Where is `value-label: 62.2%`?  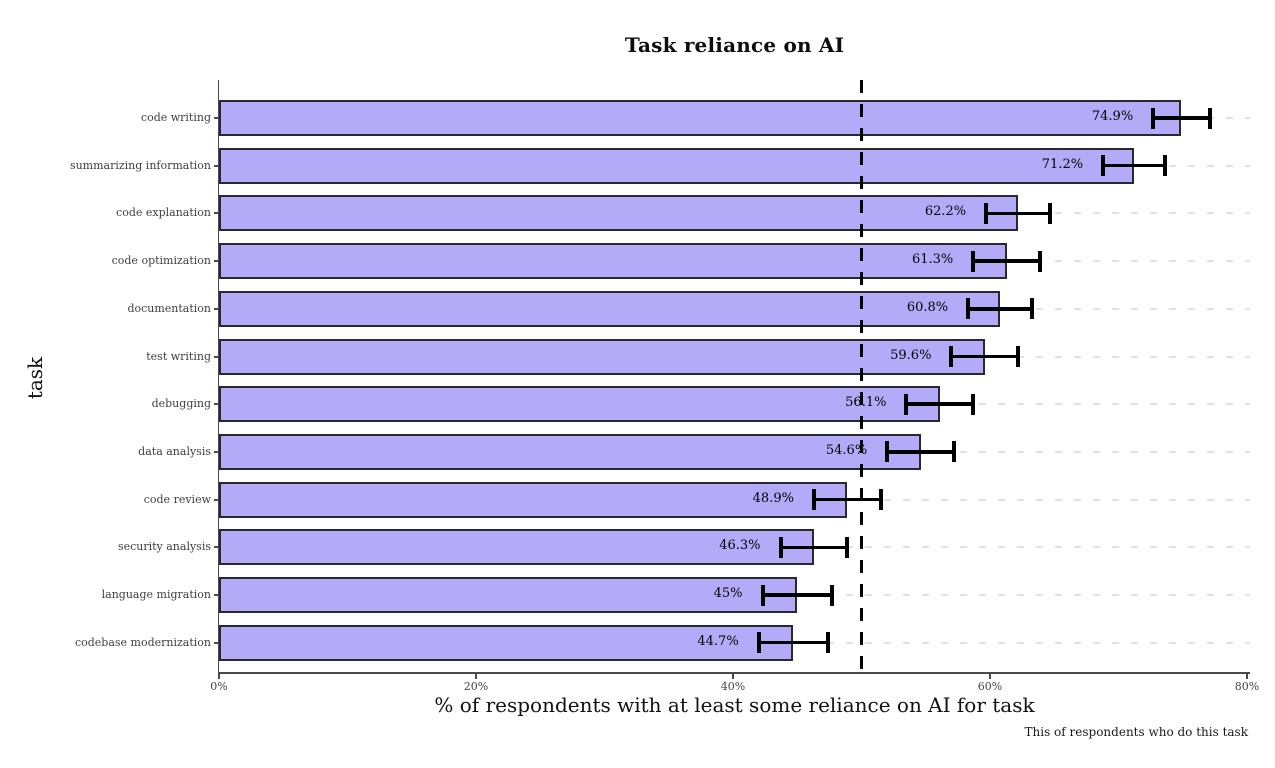
value-label: 62.2% is located at coordinates (945, 212).